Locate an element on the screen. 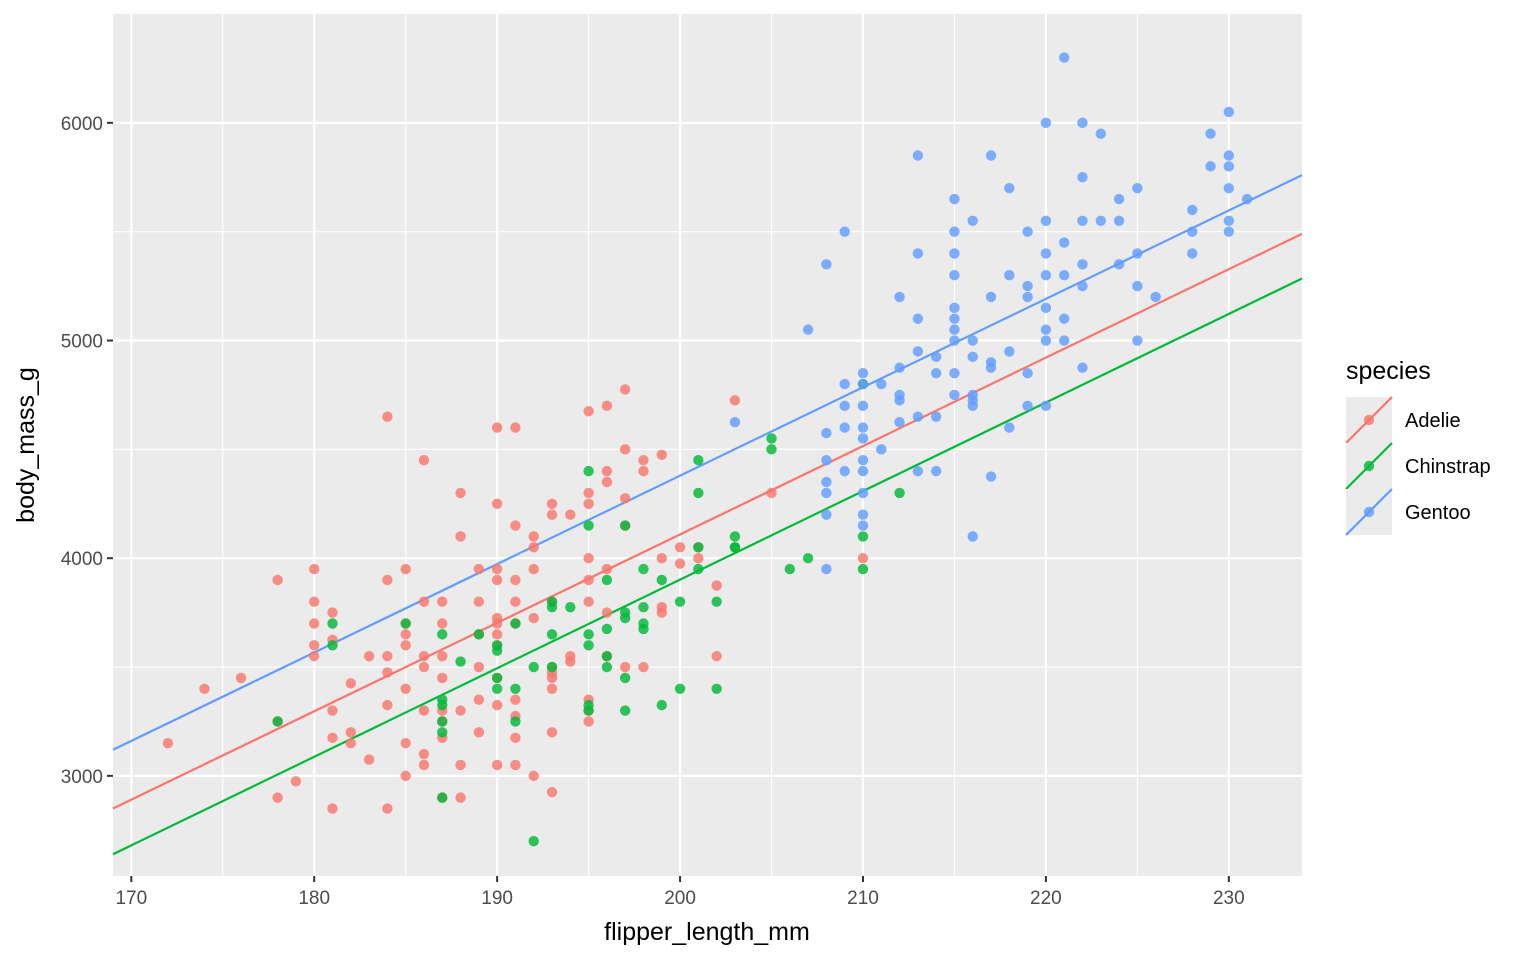 Image resolution: width=1536 pixels, height=960 pixels. x-tick-label: 230 is located at coordinates (1229, 898).